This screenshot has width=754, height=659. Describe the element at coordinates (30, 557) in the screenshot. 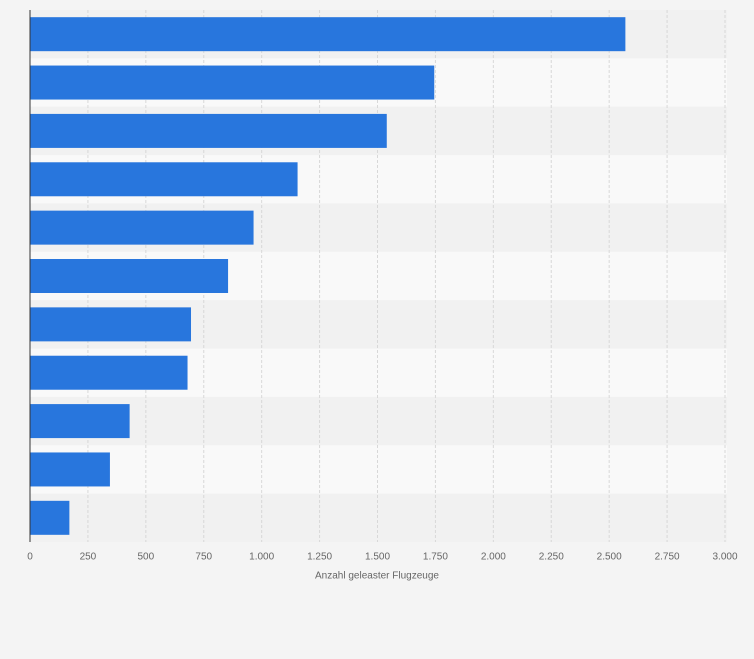

I see `x-tick-label: 0` at that location.